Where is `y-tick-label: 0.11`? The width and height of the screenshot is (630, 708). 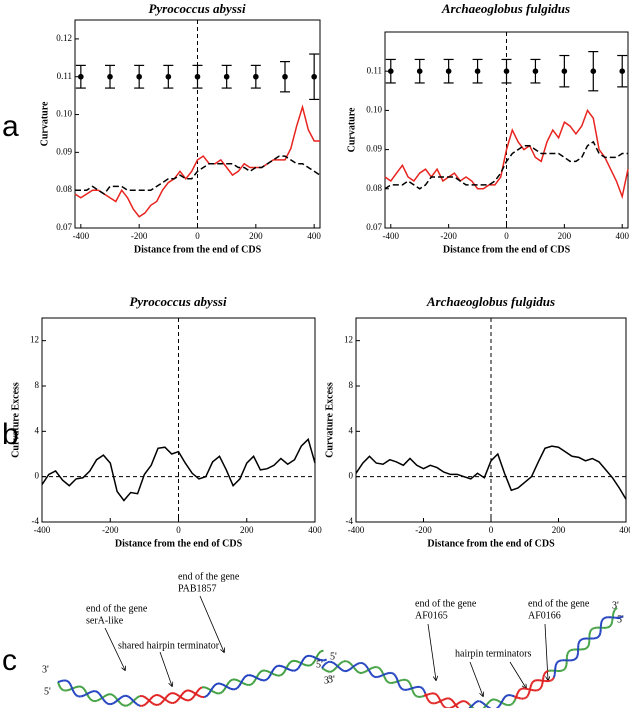
y-tick-label: 0.11 is located at coordinates (64, 76).